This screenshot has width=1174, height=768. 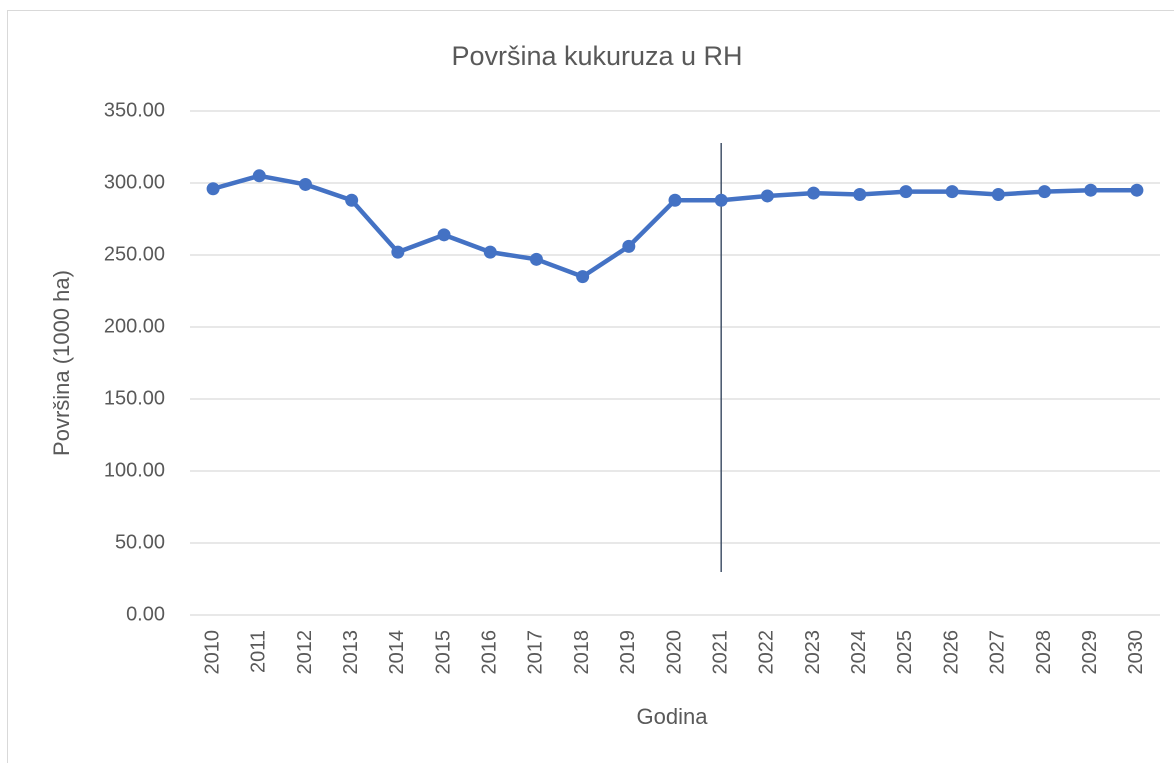 I want to click on x-tick-label: 2025, so click(x=905, y=652).